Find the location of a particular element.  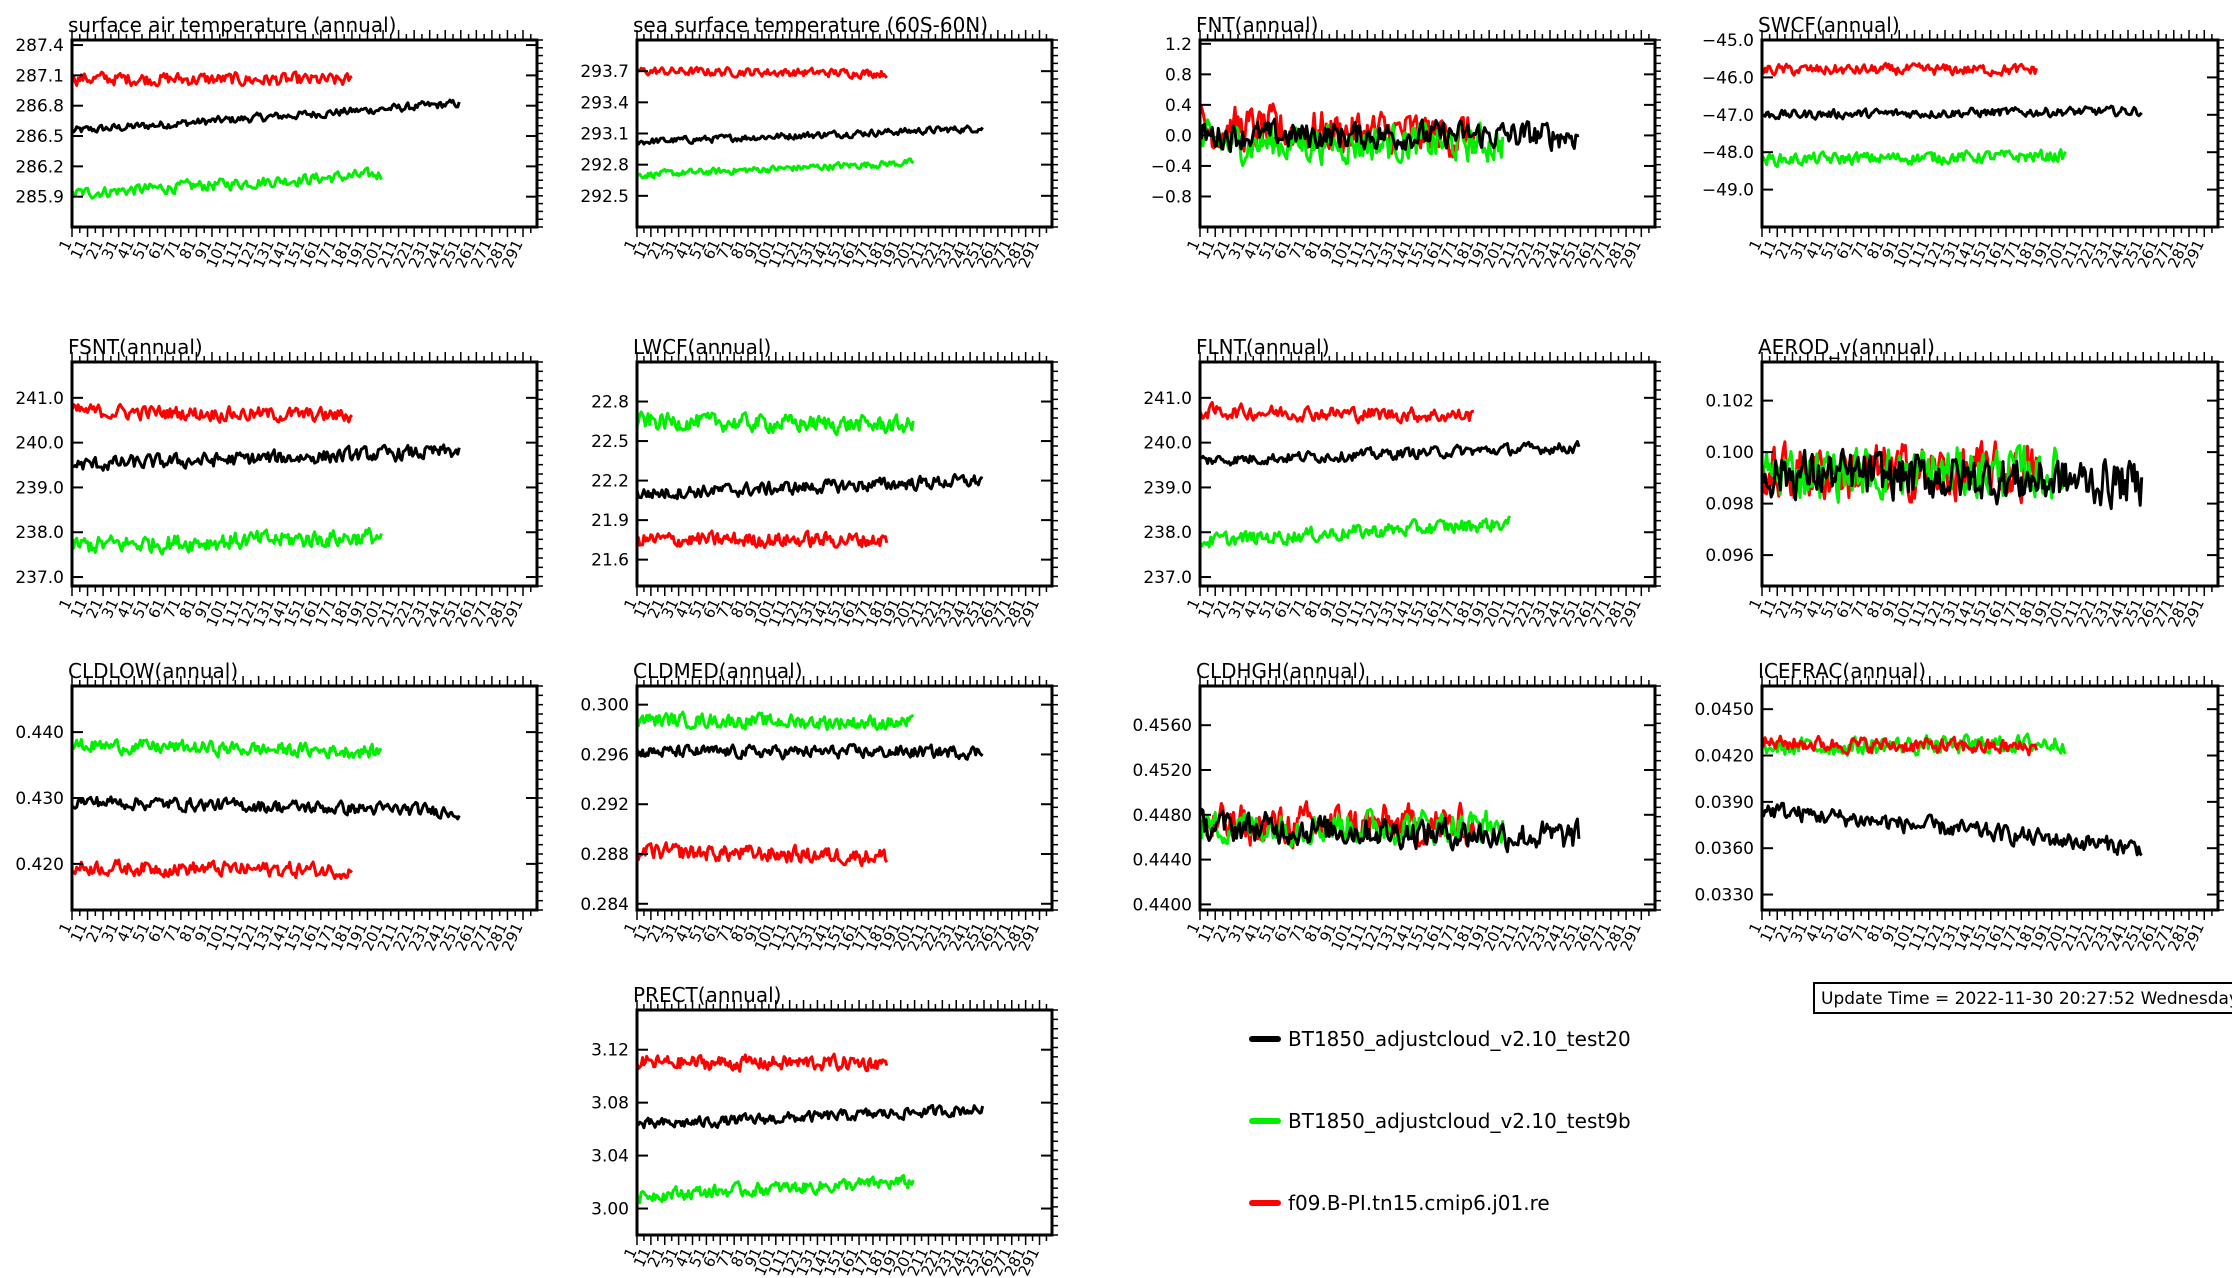

y-tick-label: 0.430 is located at coordinates (39, 799).